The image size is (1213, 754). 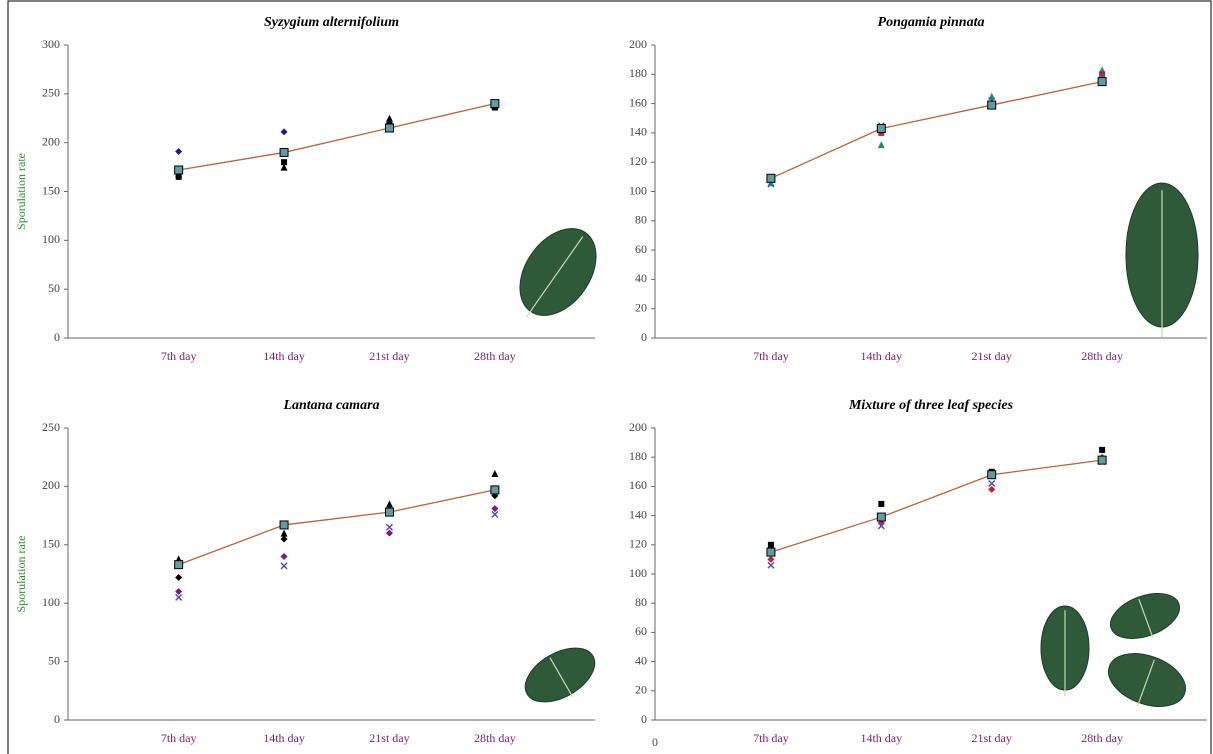 I want to click on chart-title: Syzygium alternifolium, so click(x=331, y=22).